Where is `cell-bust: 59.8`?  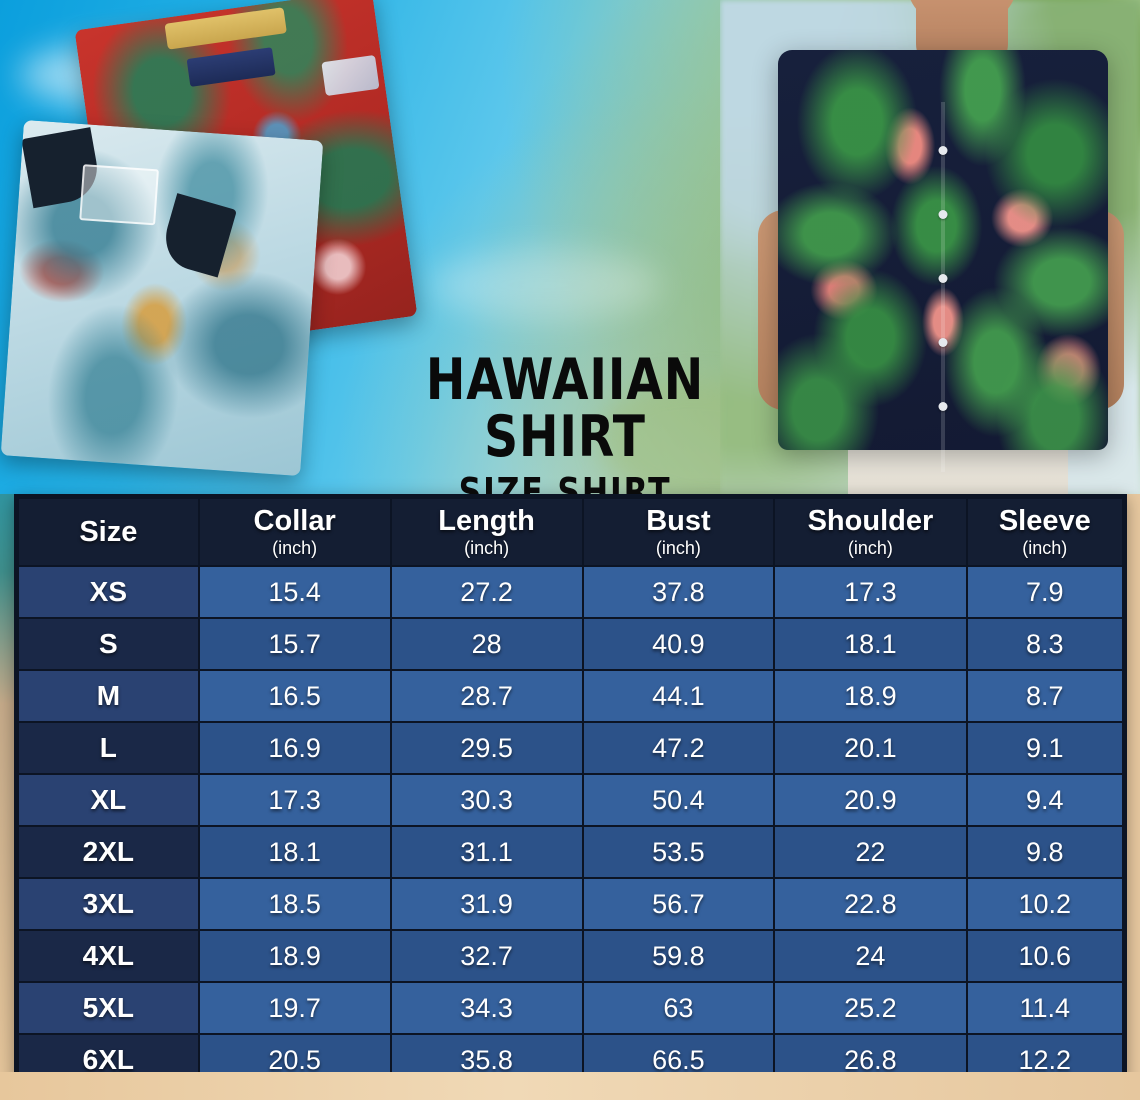 cell-bust: 59.8 is located at coordinates (678, 956).